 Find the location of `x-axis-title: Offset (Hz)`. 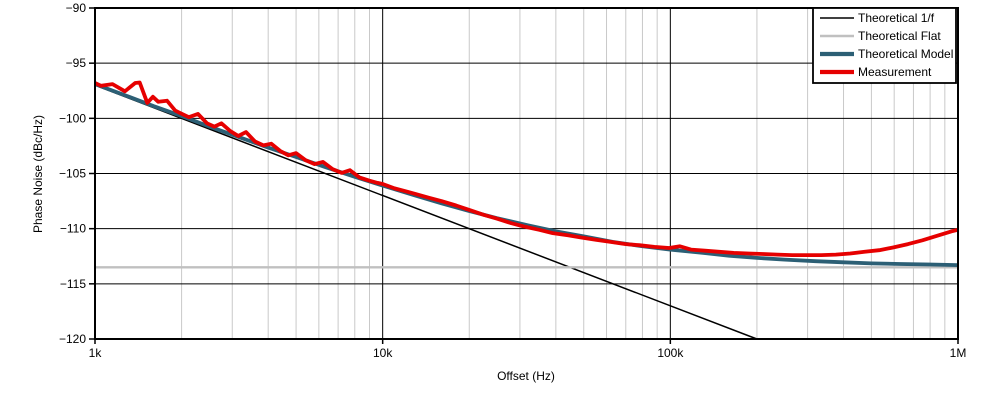

x-axis-title: Offset (Hz) is located at coordinates (526, 376).